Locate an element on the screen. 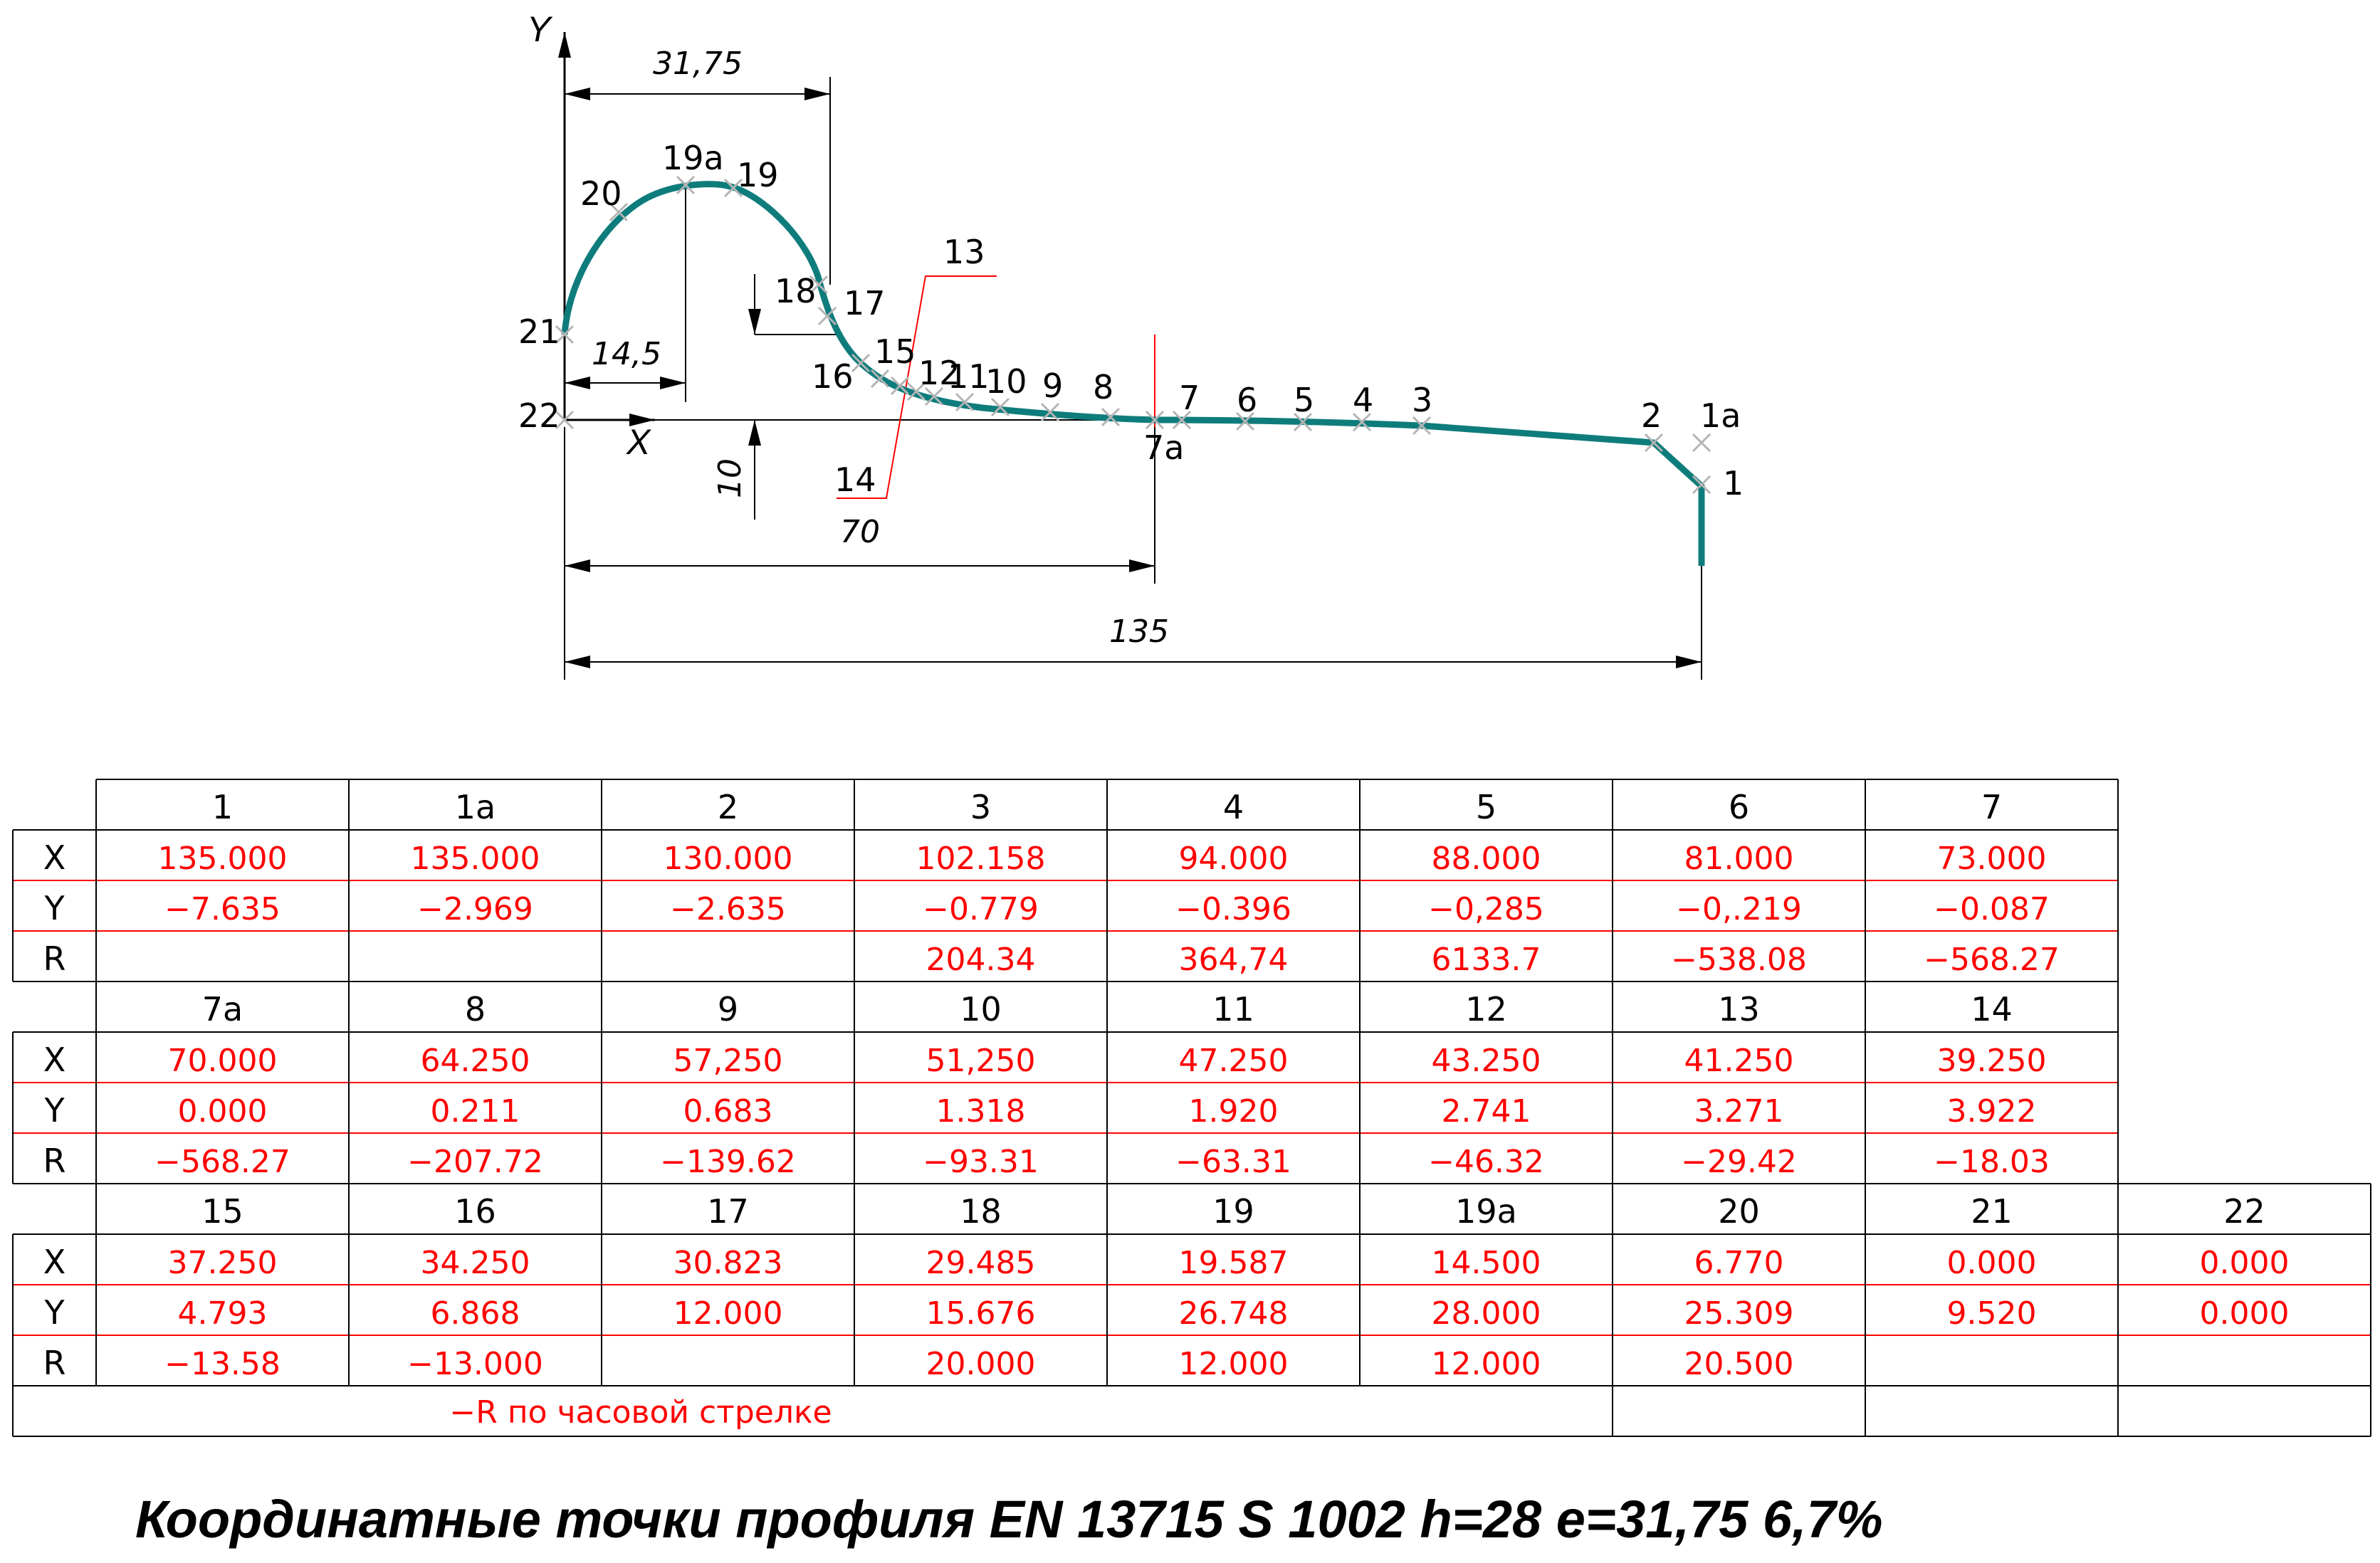 The height and width of the screenshot is (1563, 2380). point-label-8: 8 is located at coordinates (1103, 387).